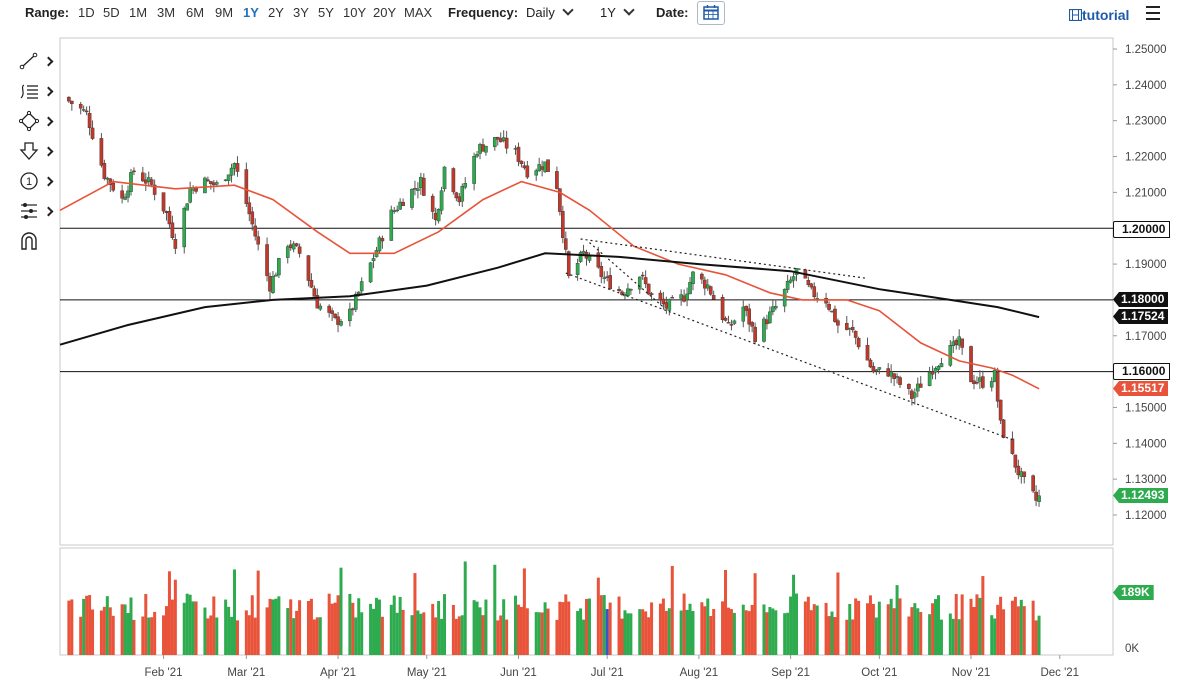 This screenshot has width=1180, height=697. I want to click on x-tick-label: Jul '21, so click(607, 673).